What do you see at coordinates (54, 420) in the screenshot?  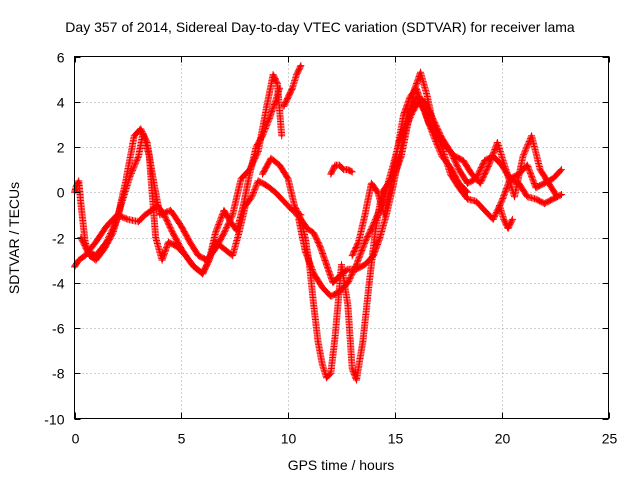 I see `y-tick-label: -10` at bounding box center [54, 420].